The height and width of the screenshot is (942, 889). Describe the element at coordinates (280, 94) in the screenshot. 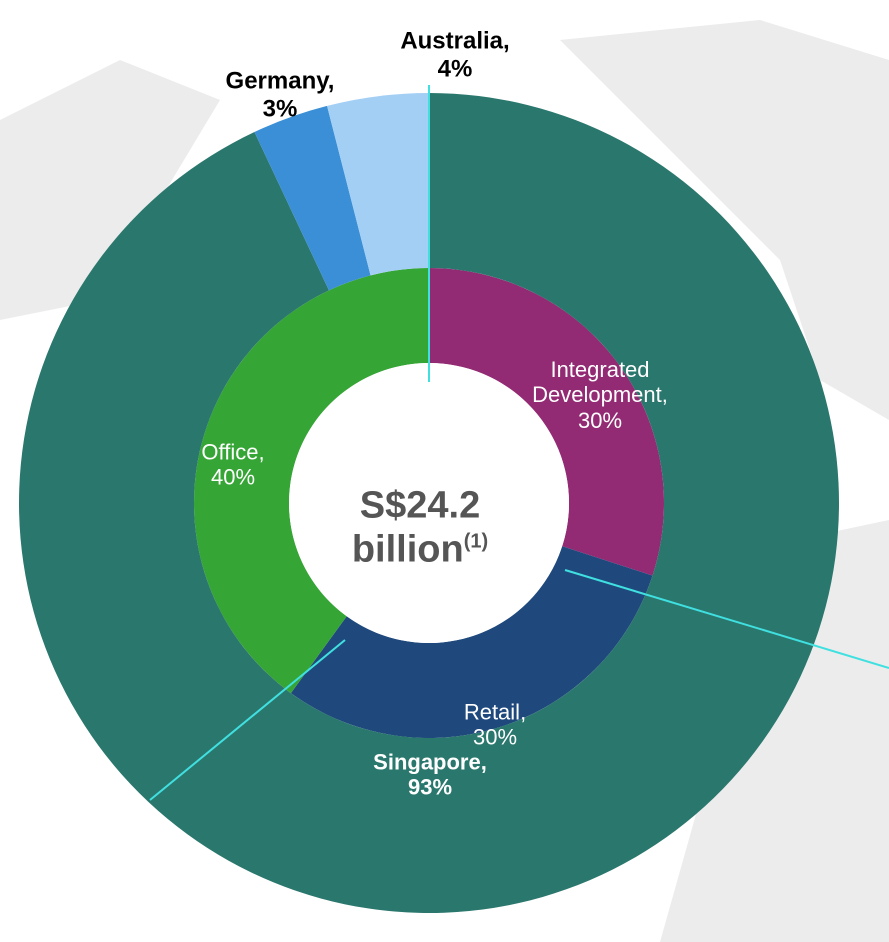

I see `slice-label: Germany, 3%` at that location.